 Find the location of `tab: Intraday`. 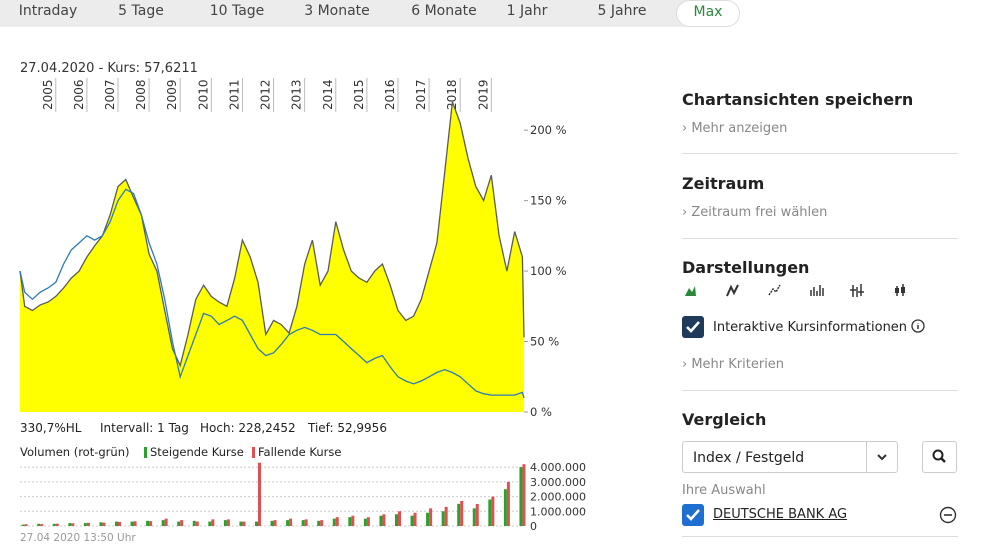

tab: Intraday is located at coordinates (48, 11).